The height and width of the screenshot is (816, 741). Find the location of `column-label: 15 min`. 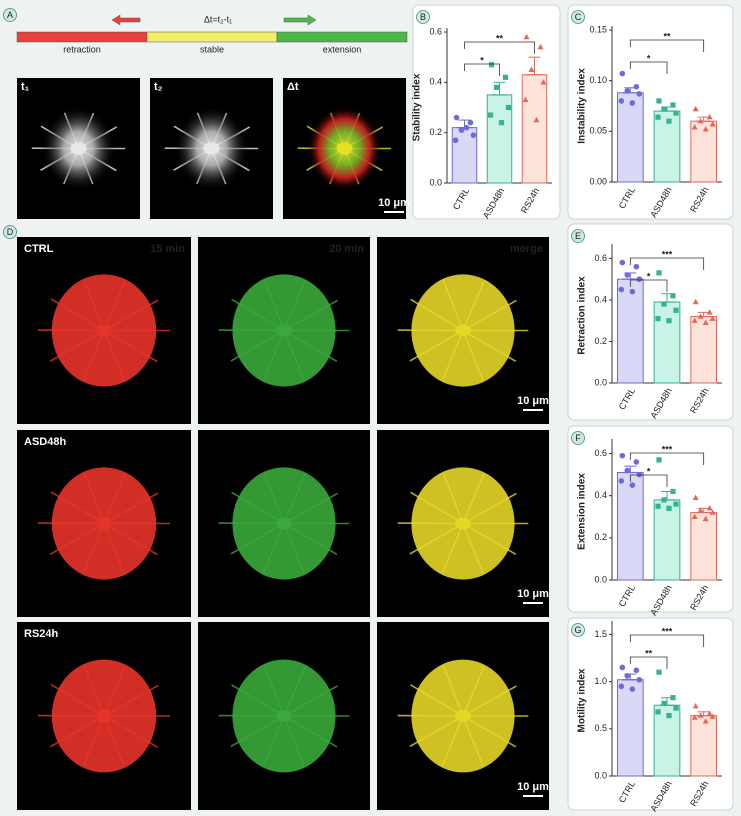

column-label: 15 min is located at coordinates (167, 249).